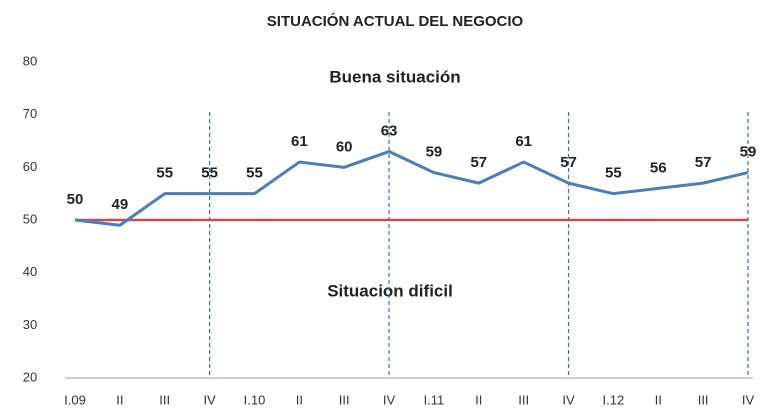 Image resolution: width=761 pixels, height=410 pixels. Describe the element at coordinates (30, 324) in the screenshot. I see `y-tick-label: 30` at that location.